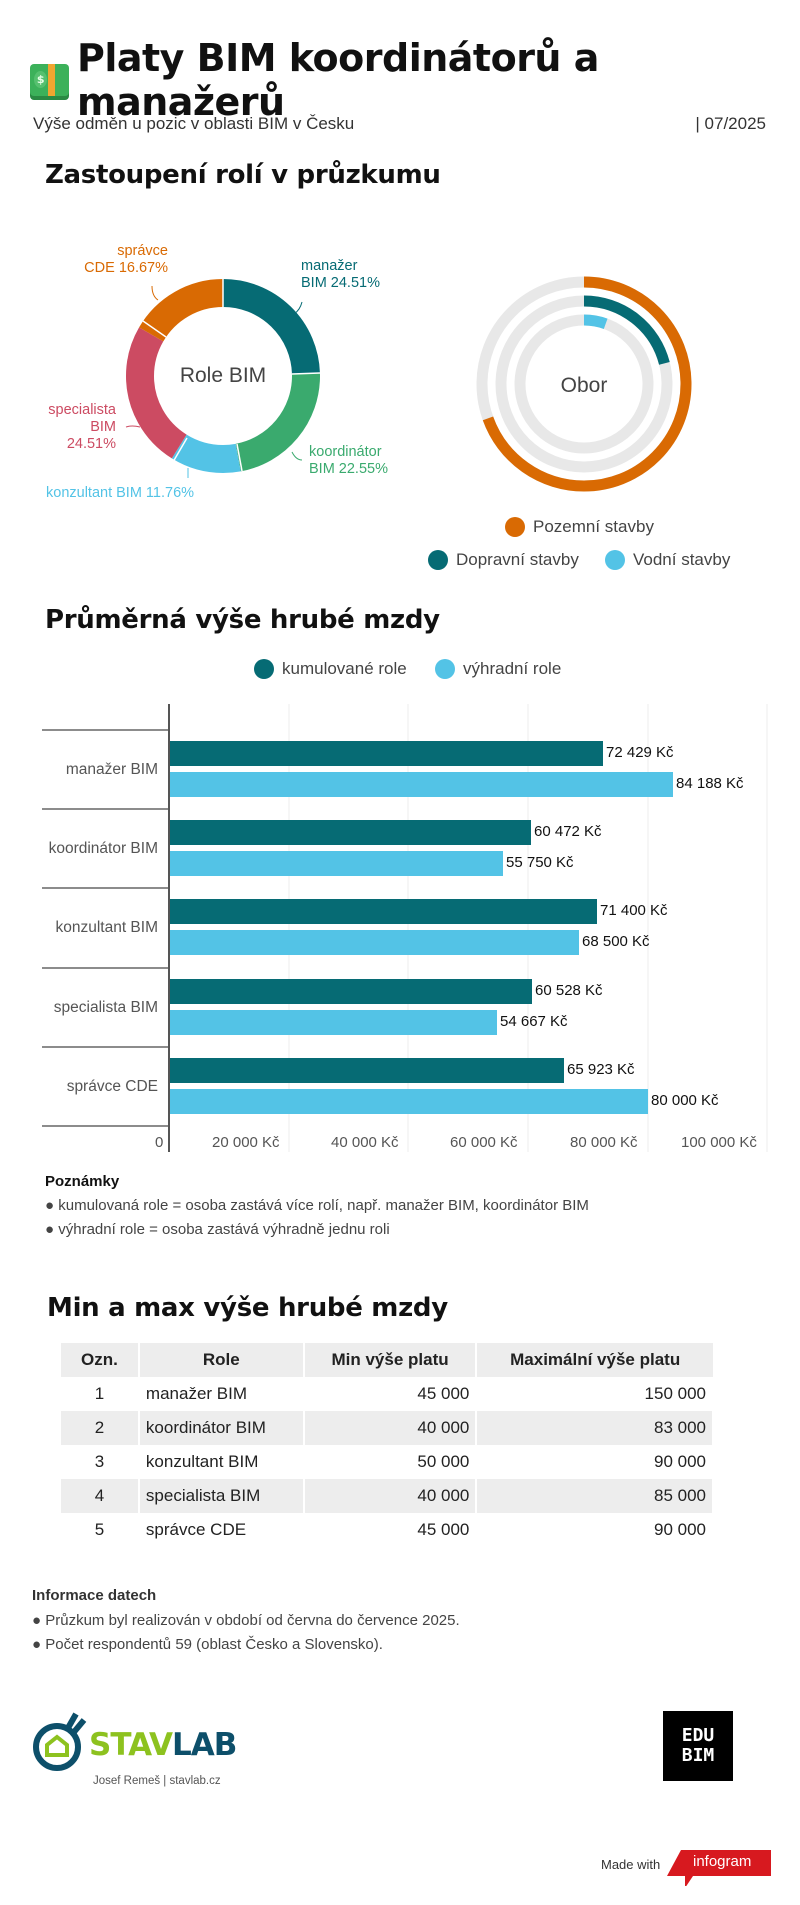  I want to click on legend-item-dopravni: Dopravní stavby, so click(503, 560).